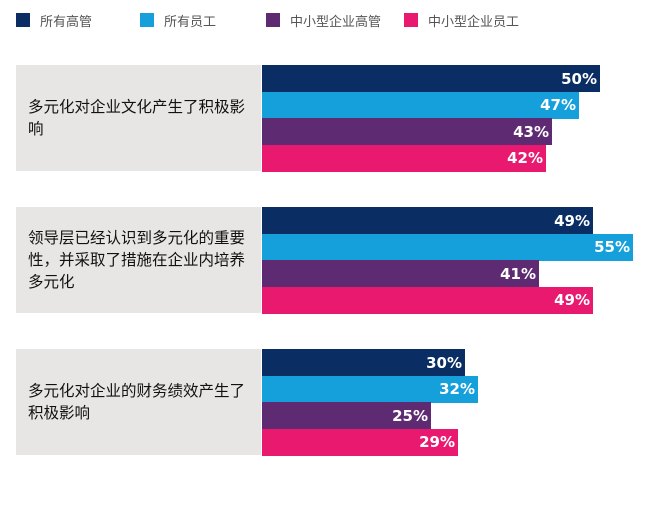 This screenshot has height=511, width=668. What do you see at coordinates (531, 131) in the screenshot?
I see `bar-value-label: 43%` at bounding box center [531, 131].